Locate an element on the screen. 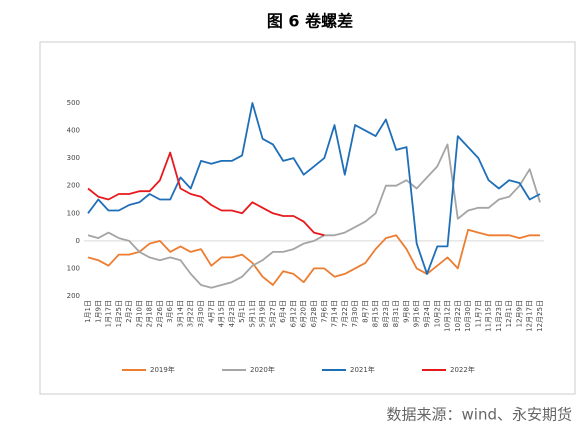 Image resolution: width=585 pixels, height=440 pixels. x-tick-label: 3月30日 is located at coordinates (201, 313).